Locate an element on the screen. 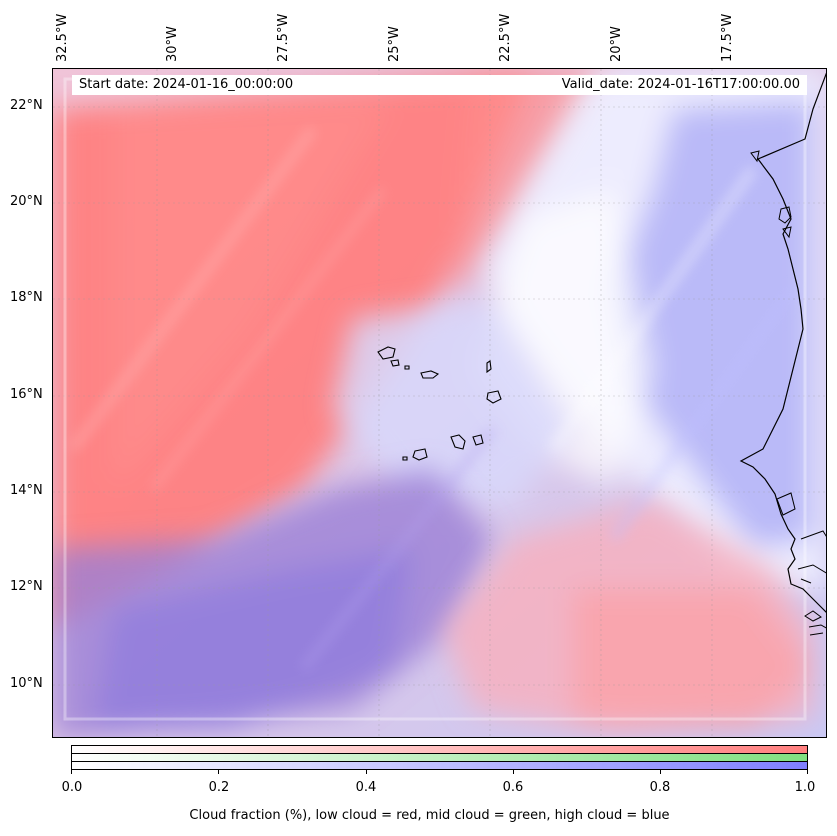 The width and height of the screenshot is (837, 836). colorbar-mid-cloud is located at coordinates (439, 757).